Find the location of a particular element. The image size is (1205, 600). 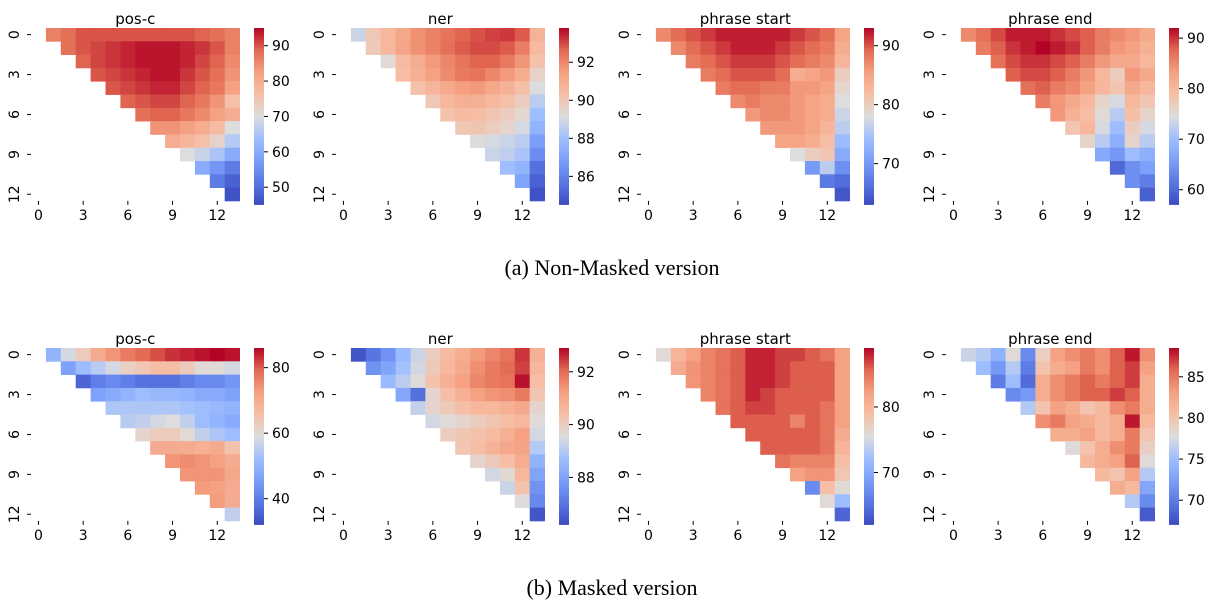

caption-non-masked: (a) Non-Masked version is located at coordinates (611, 267).